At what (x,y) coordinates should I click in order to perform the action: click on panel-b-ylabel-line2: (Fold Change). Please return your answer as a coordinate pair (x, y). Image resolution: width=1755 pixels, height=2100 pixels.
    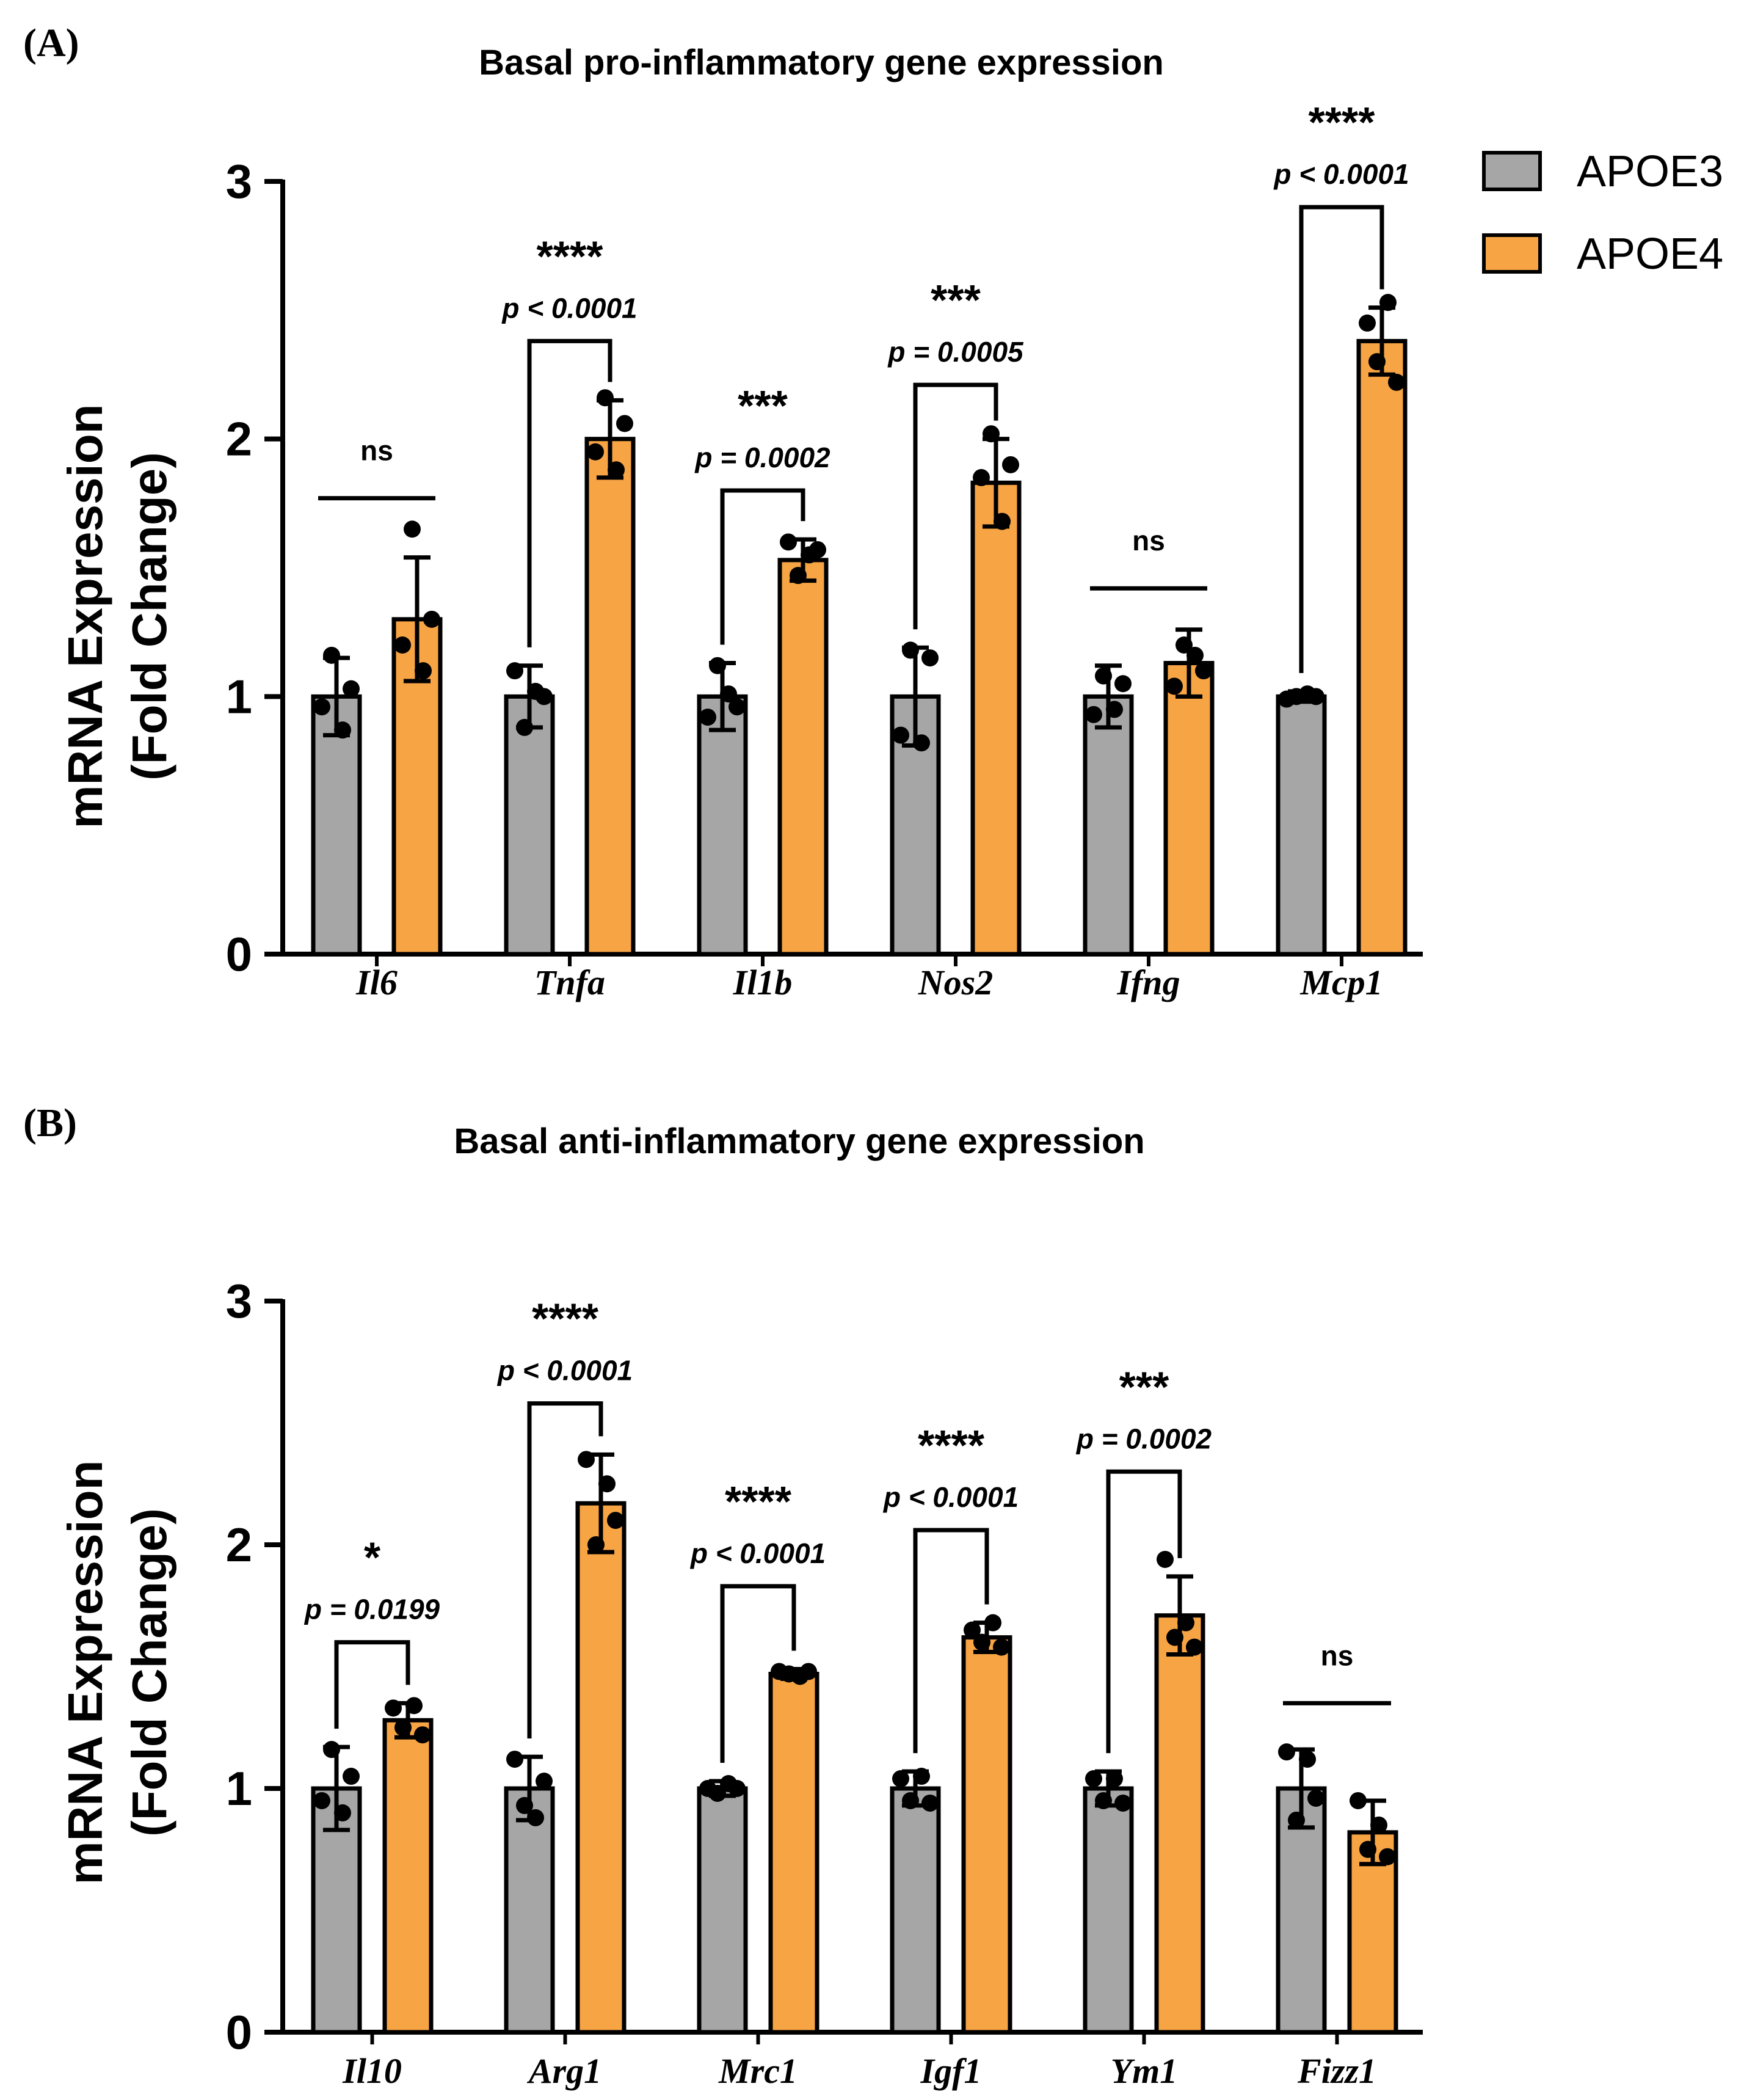
    Looking at the image, I should click on (149, 1673).